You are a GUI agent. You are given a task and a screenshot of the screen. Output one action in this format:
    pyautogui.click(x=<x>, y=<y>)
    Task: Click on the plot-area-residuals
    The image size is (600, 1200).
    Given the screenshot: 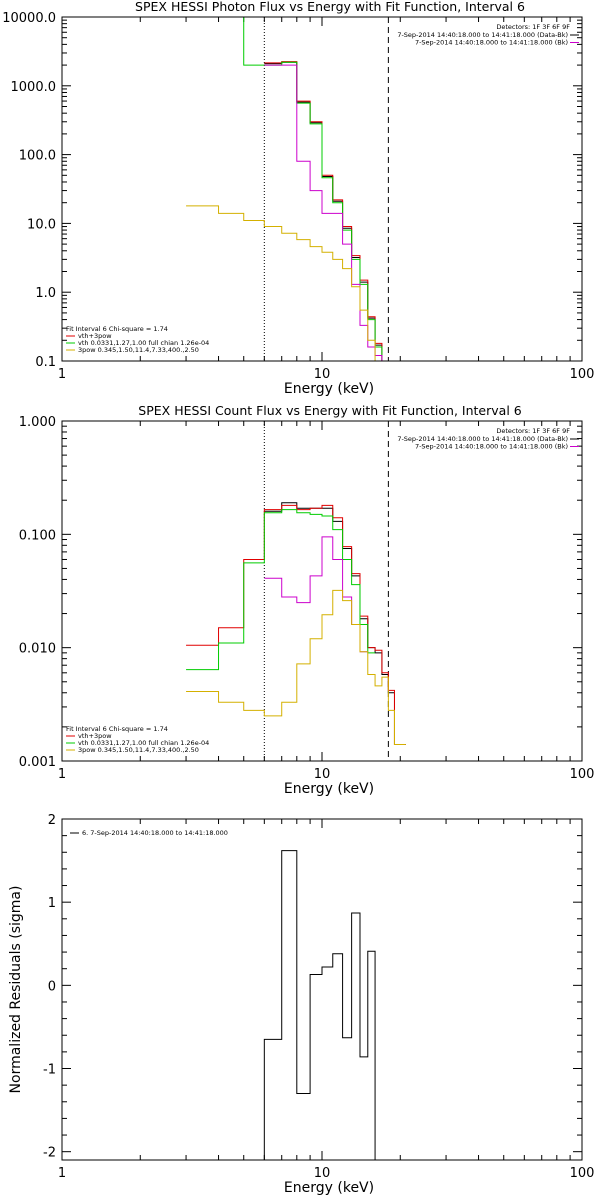 What is the action you would take?
    pyautogui.click(x=319, y=1005)
    